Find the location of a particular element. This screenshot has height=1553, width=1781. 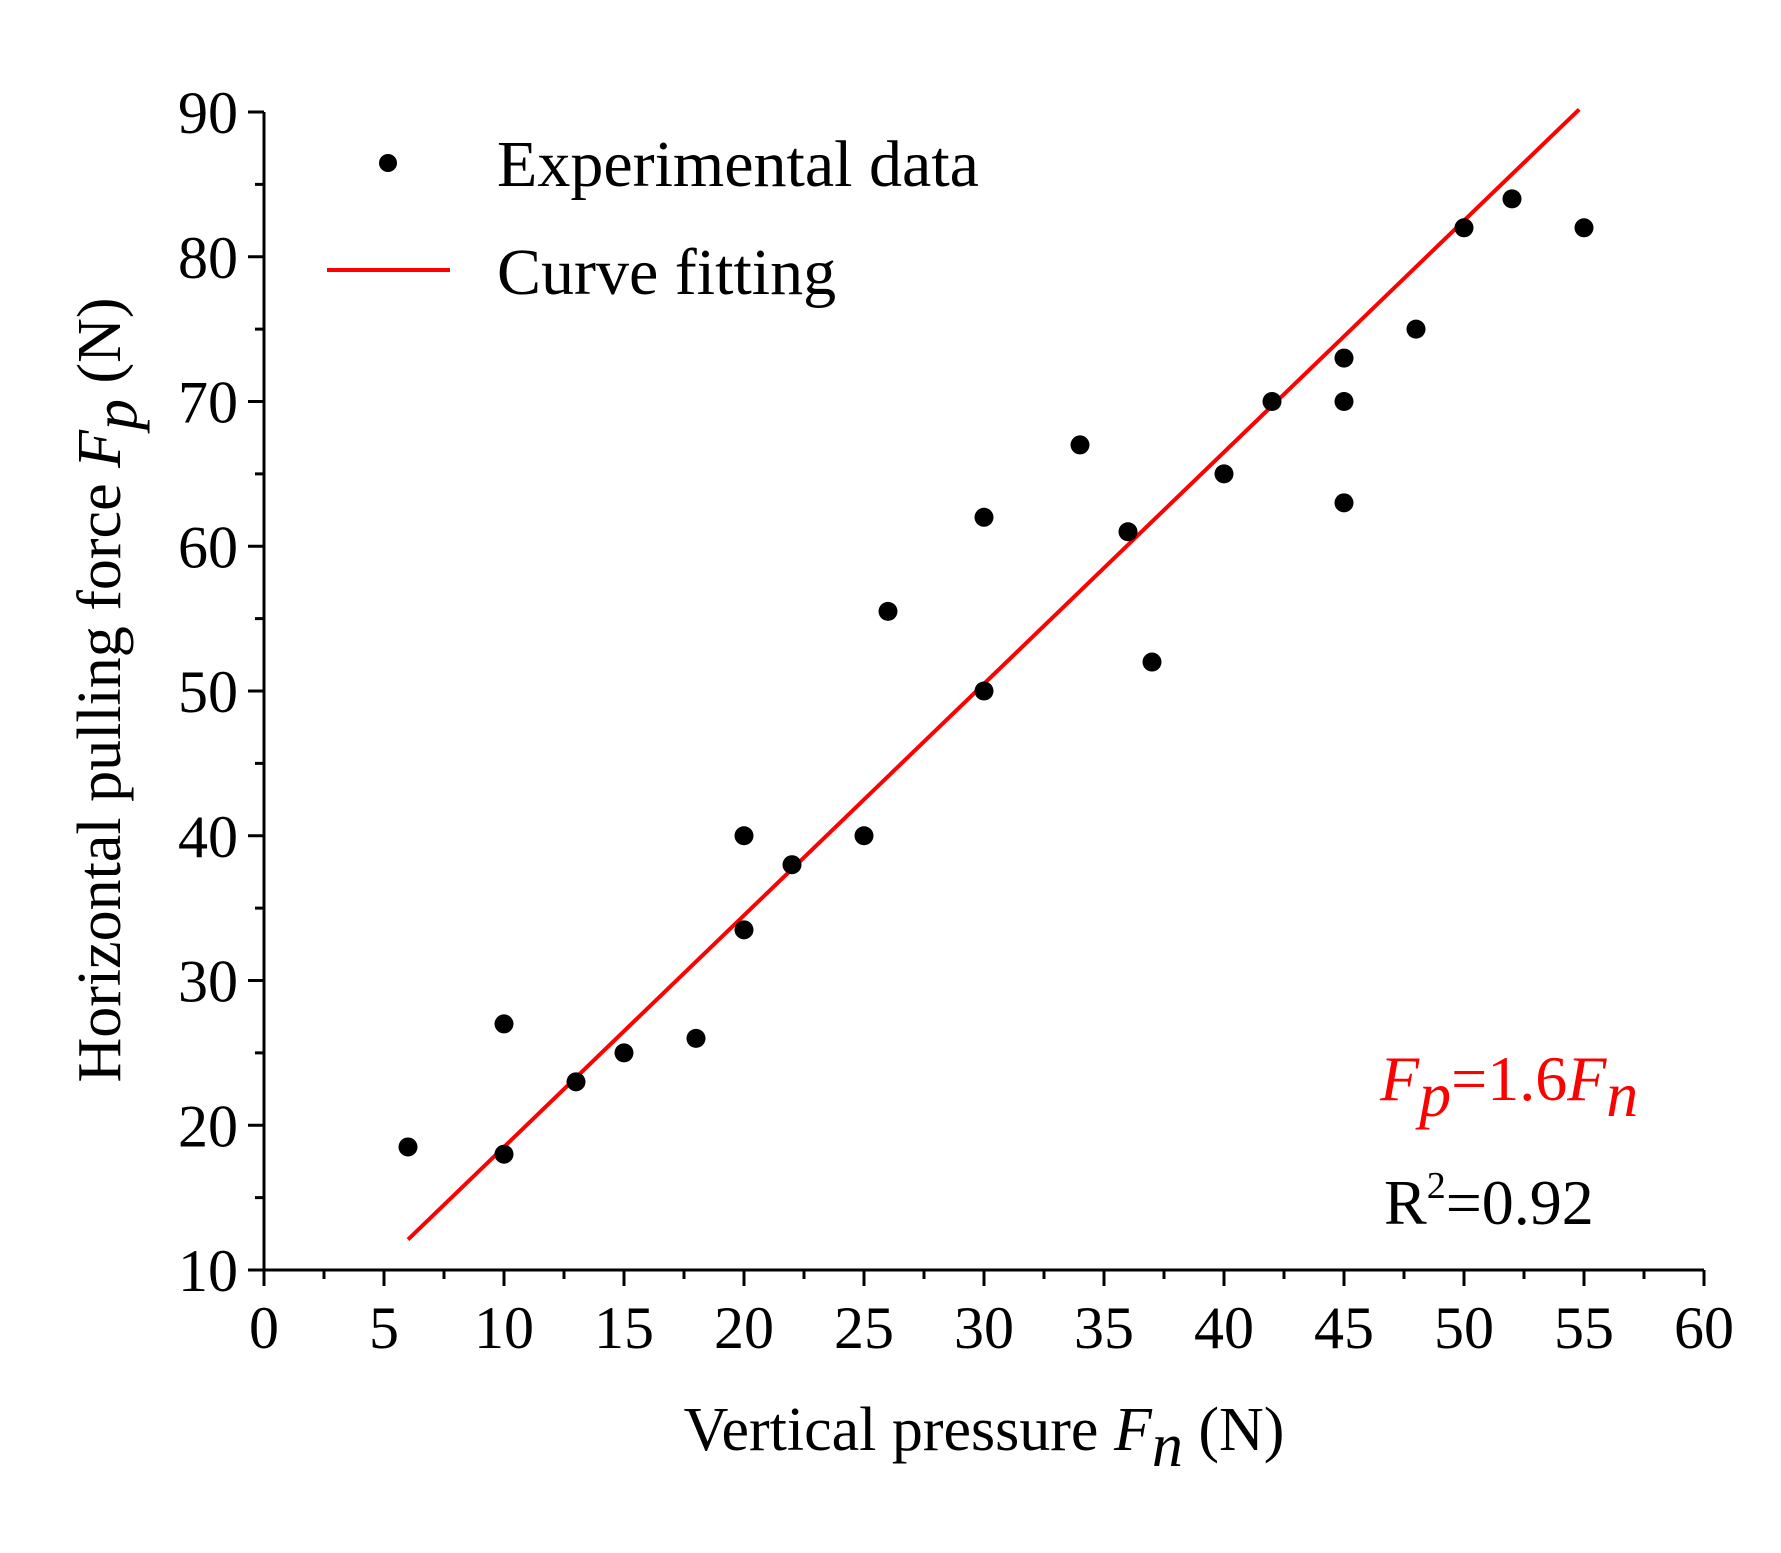

y-axis-title-symbol: F is located at coordinates (100, 449).